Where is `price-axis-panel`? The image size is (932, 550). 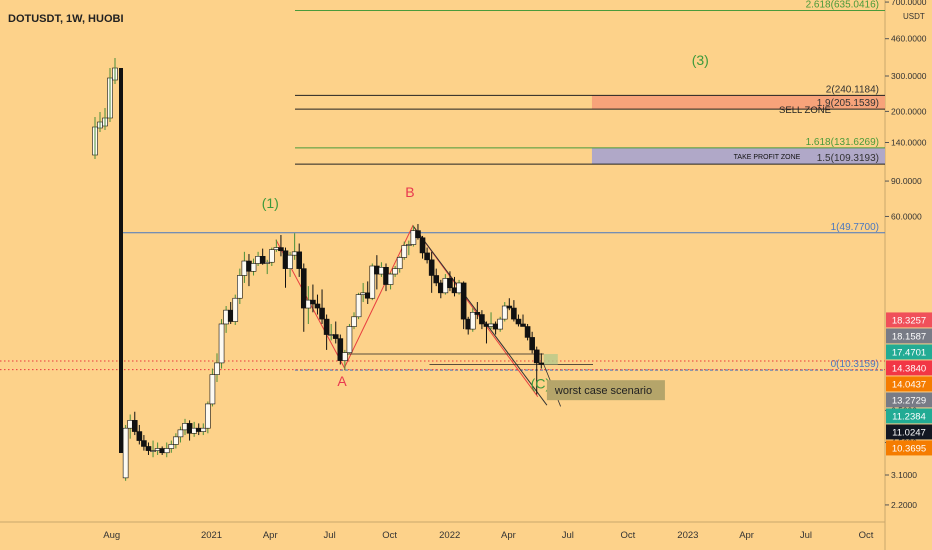 price-axis-panel is located at coordinates (908, 275).